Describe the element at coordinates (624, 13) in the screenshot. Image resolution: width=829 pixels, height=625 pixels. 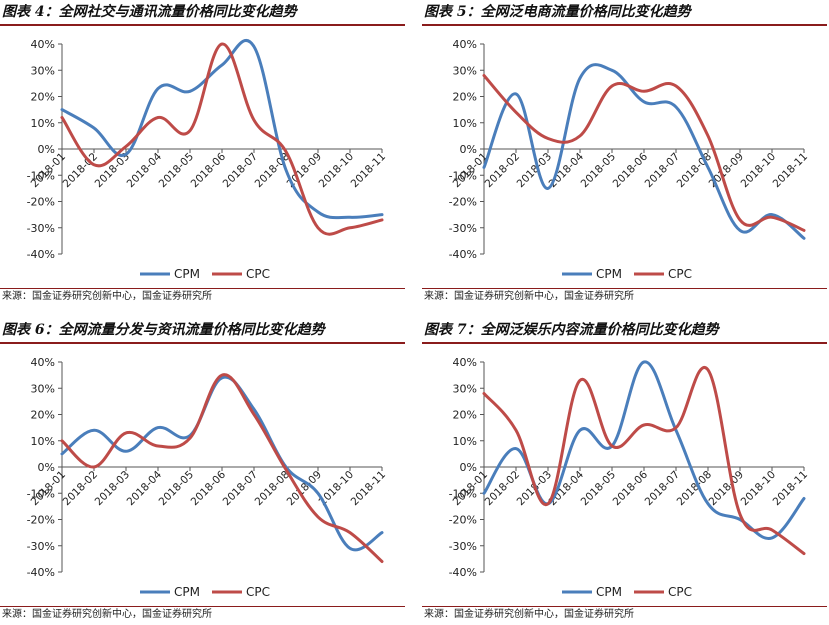
I see `chart-title: 图表 5：全网泛电商流量价格同比变化趋势` at that location.